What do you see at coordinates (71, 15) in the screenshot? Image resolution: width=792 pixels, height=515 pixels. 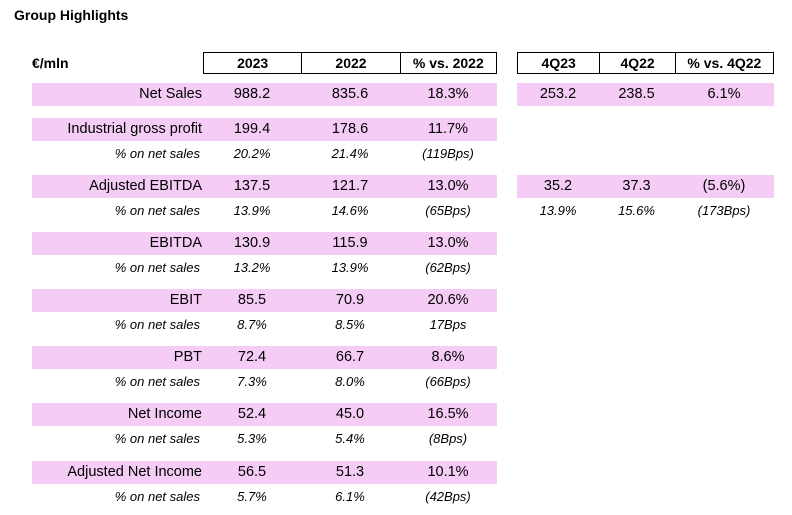 I see `page-title: Group Highlights` at bounding box center [71, 15].